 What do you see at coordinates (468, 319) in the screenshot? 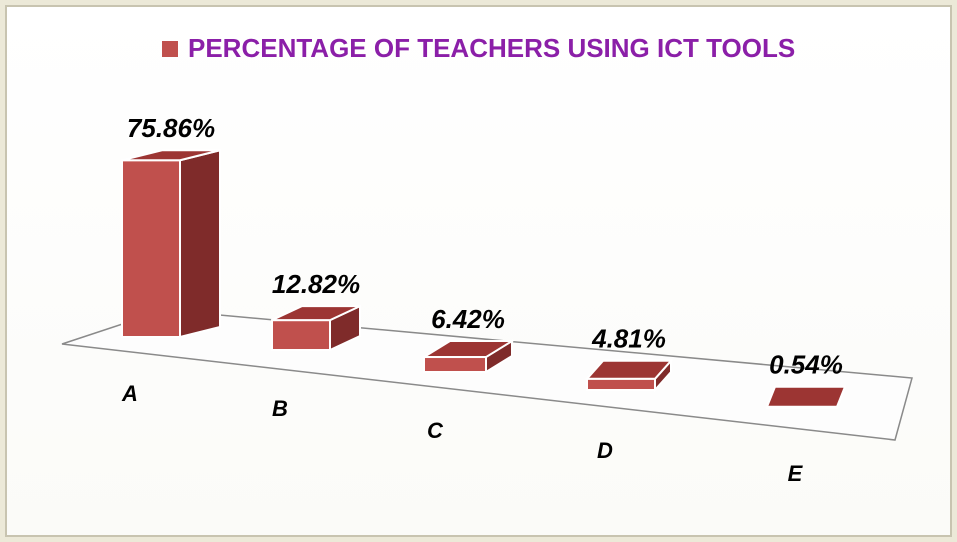
I see `value-label: 6.42%` at bounding box center [468, 319].